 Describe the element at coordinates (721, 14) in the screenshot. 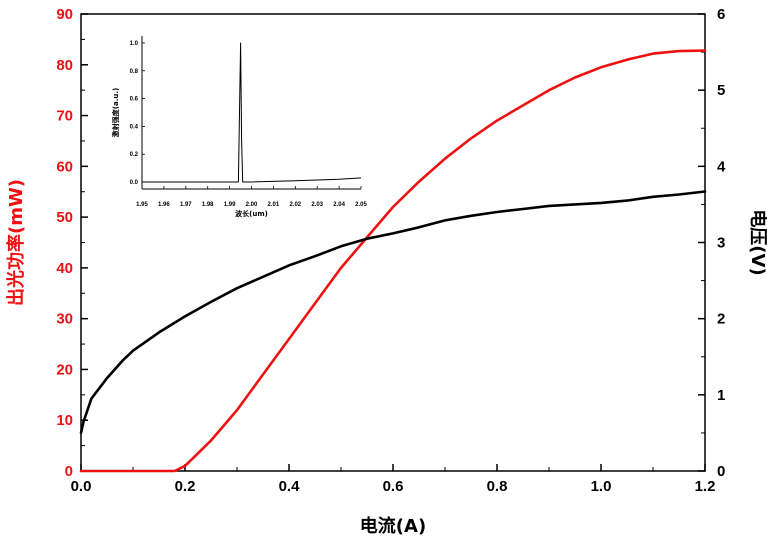

I see `right-tick-label: 6` at that location.